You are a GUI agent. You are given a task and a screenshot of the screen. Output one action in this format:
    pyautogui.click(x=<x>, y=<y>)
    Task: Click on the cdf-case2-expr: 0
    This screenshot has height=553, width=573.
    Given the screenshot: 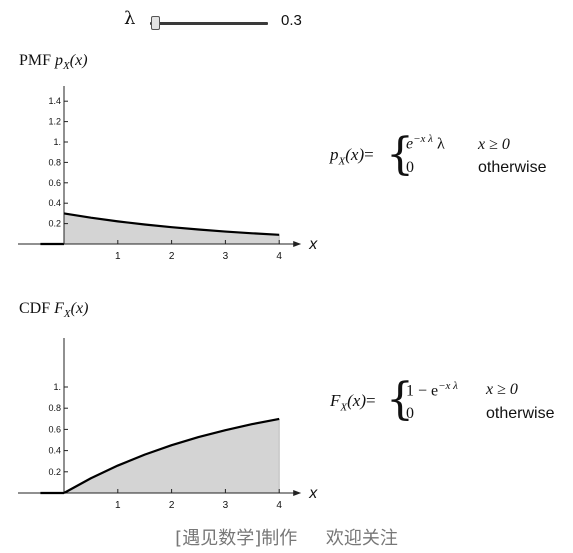 What is the action you would take?
    pyautogui.click(x=410, y=413)
    